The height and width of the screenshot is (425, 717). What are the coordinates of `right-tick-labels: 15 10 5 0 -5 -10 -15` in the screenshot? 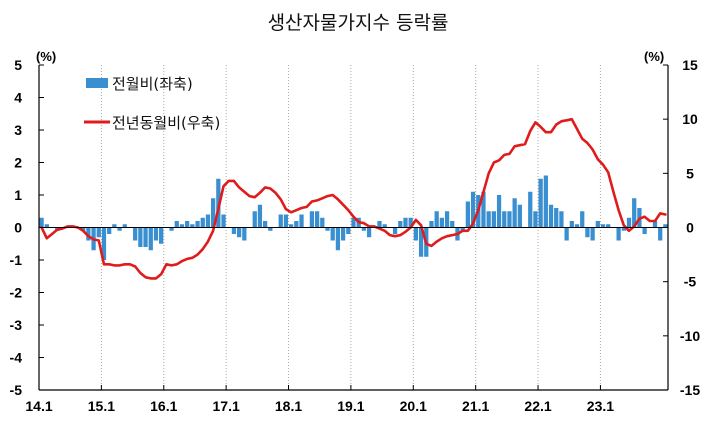 It's located at (690, 227).